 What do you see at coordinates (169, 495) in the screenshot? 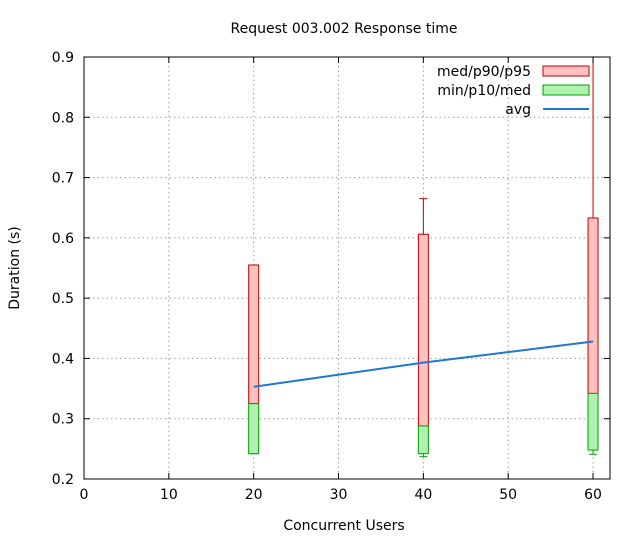
I see `x-tick-label: 10` at bounding box center [169, 495].